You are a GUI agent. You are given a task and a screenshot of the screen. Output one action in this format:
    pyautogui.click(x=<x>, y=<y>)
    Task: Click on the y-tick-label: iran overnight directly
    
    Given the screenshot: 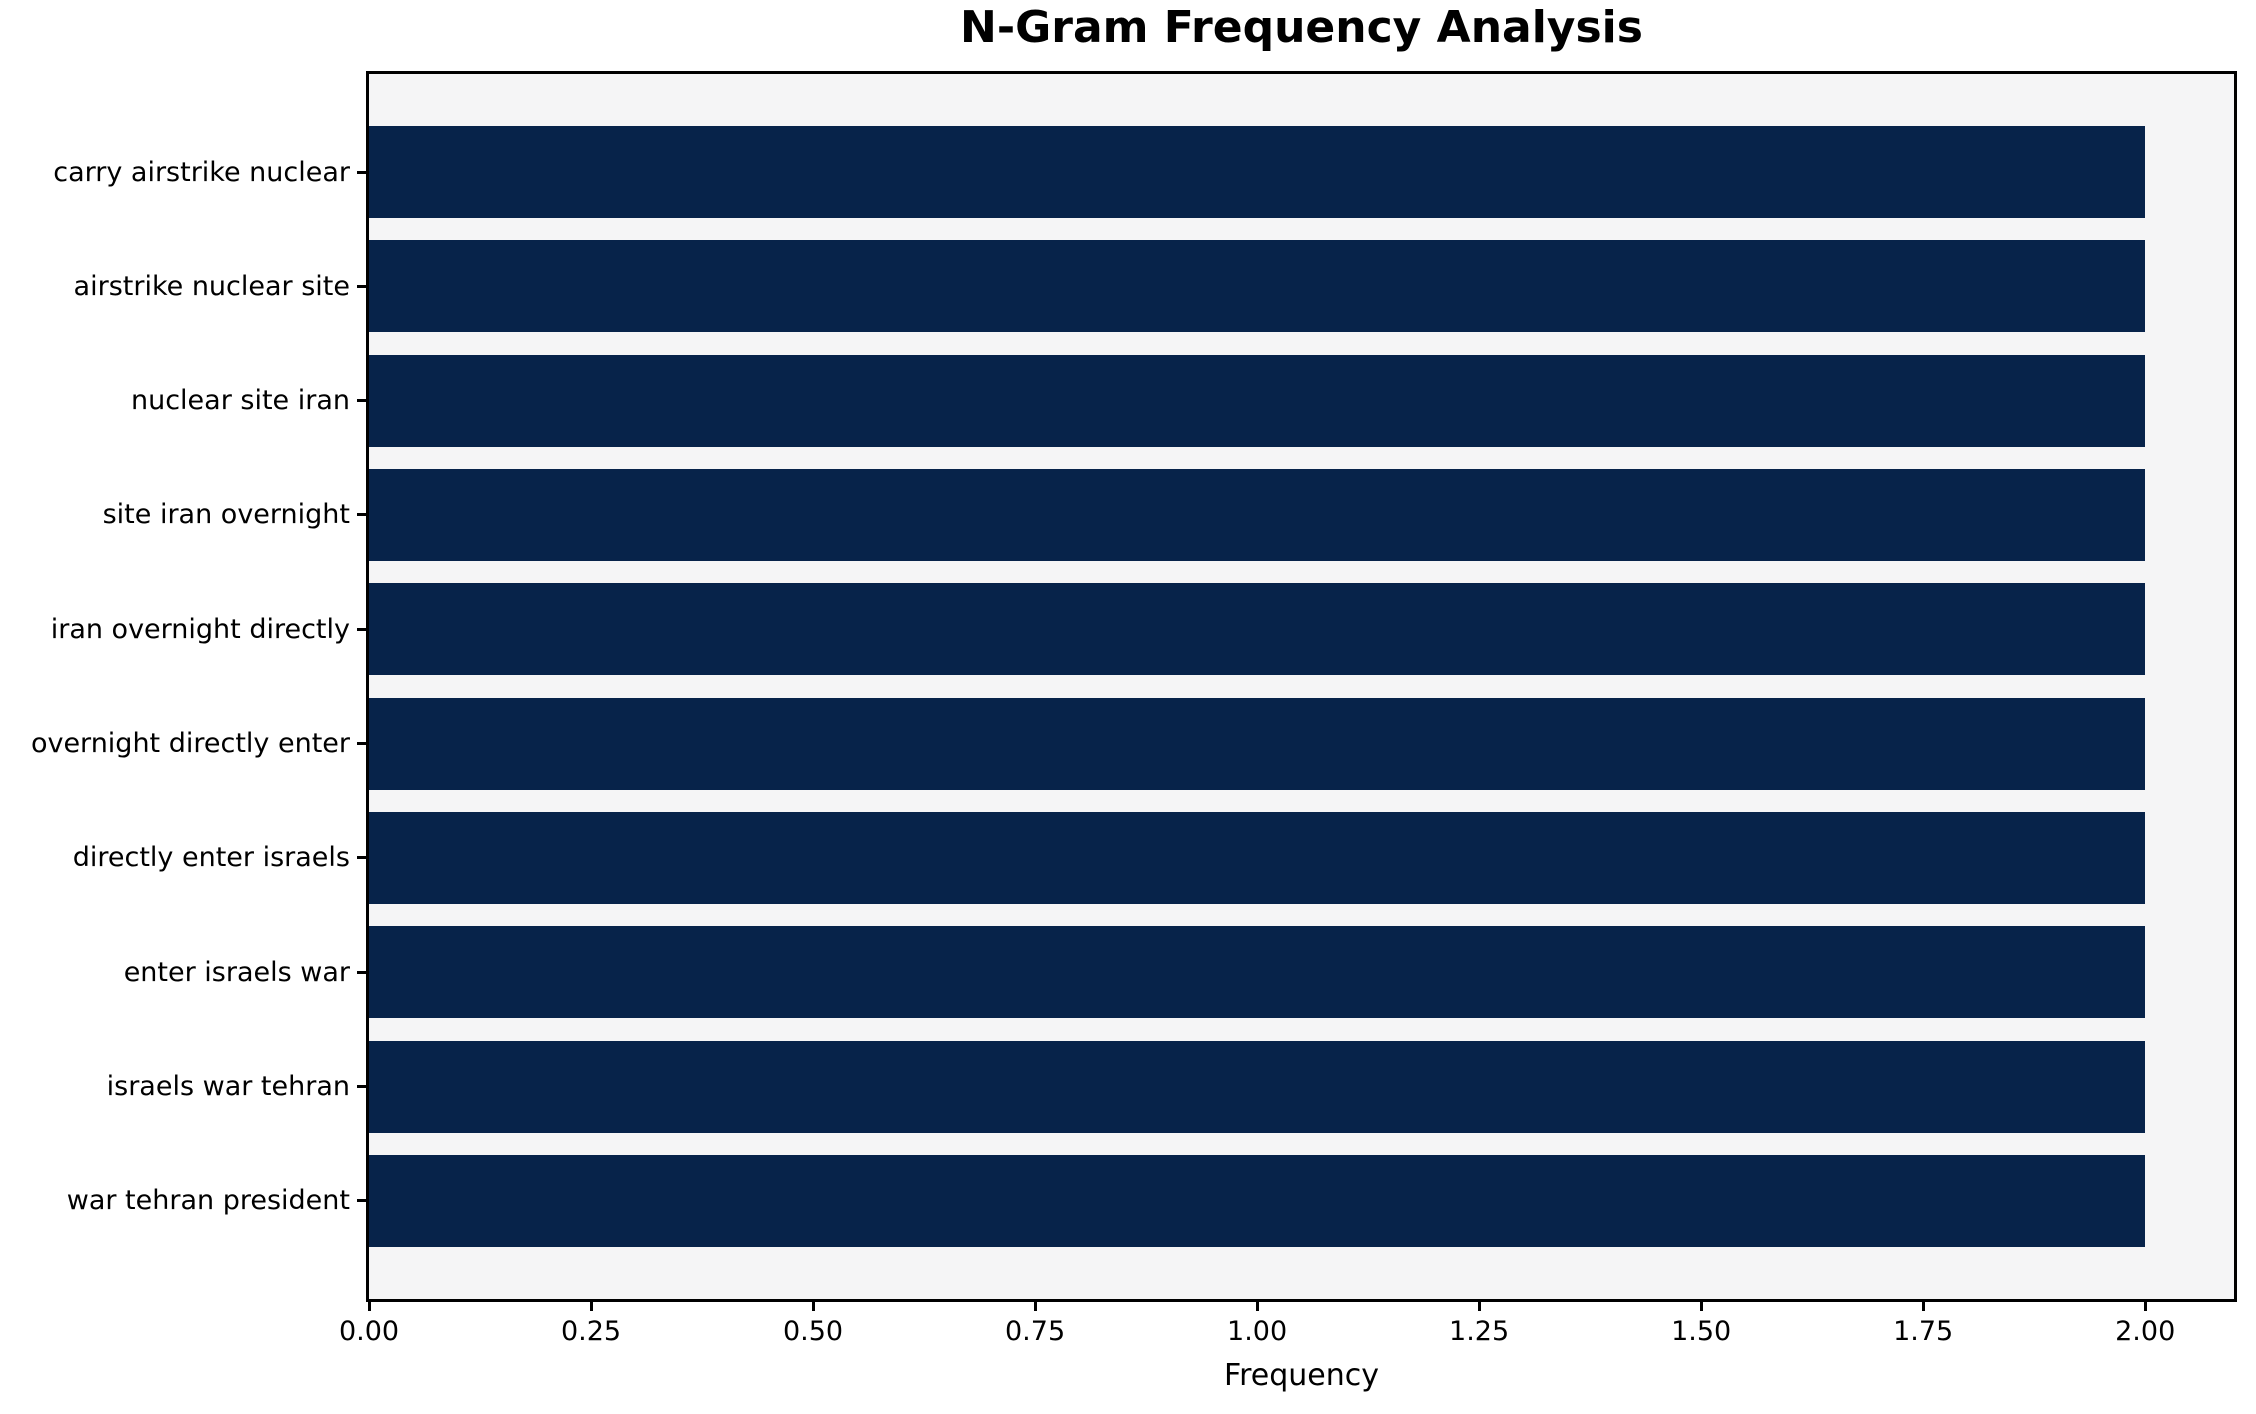 What is the action you would take?
    pyautogui.click(x=200, y=629)
    